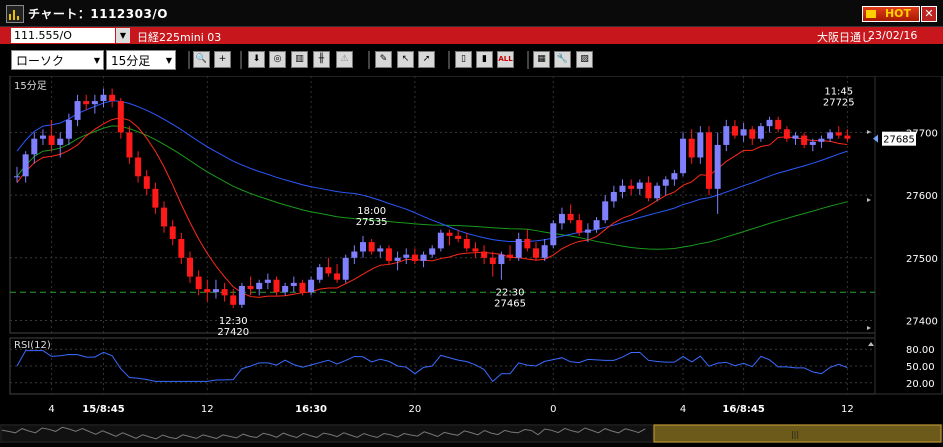 Image resolution: width=943 pixels, height=447 pixels. Describe the element at coordinates (929, 14) in the screenshot. I see `close-button: ✕` at that location.